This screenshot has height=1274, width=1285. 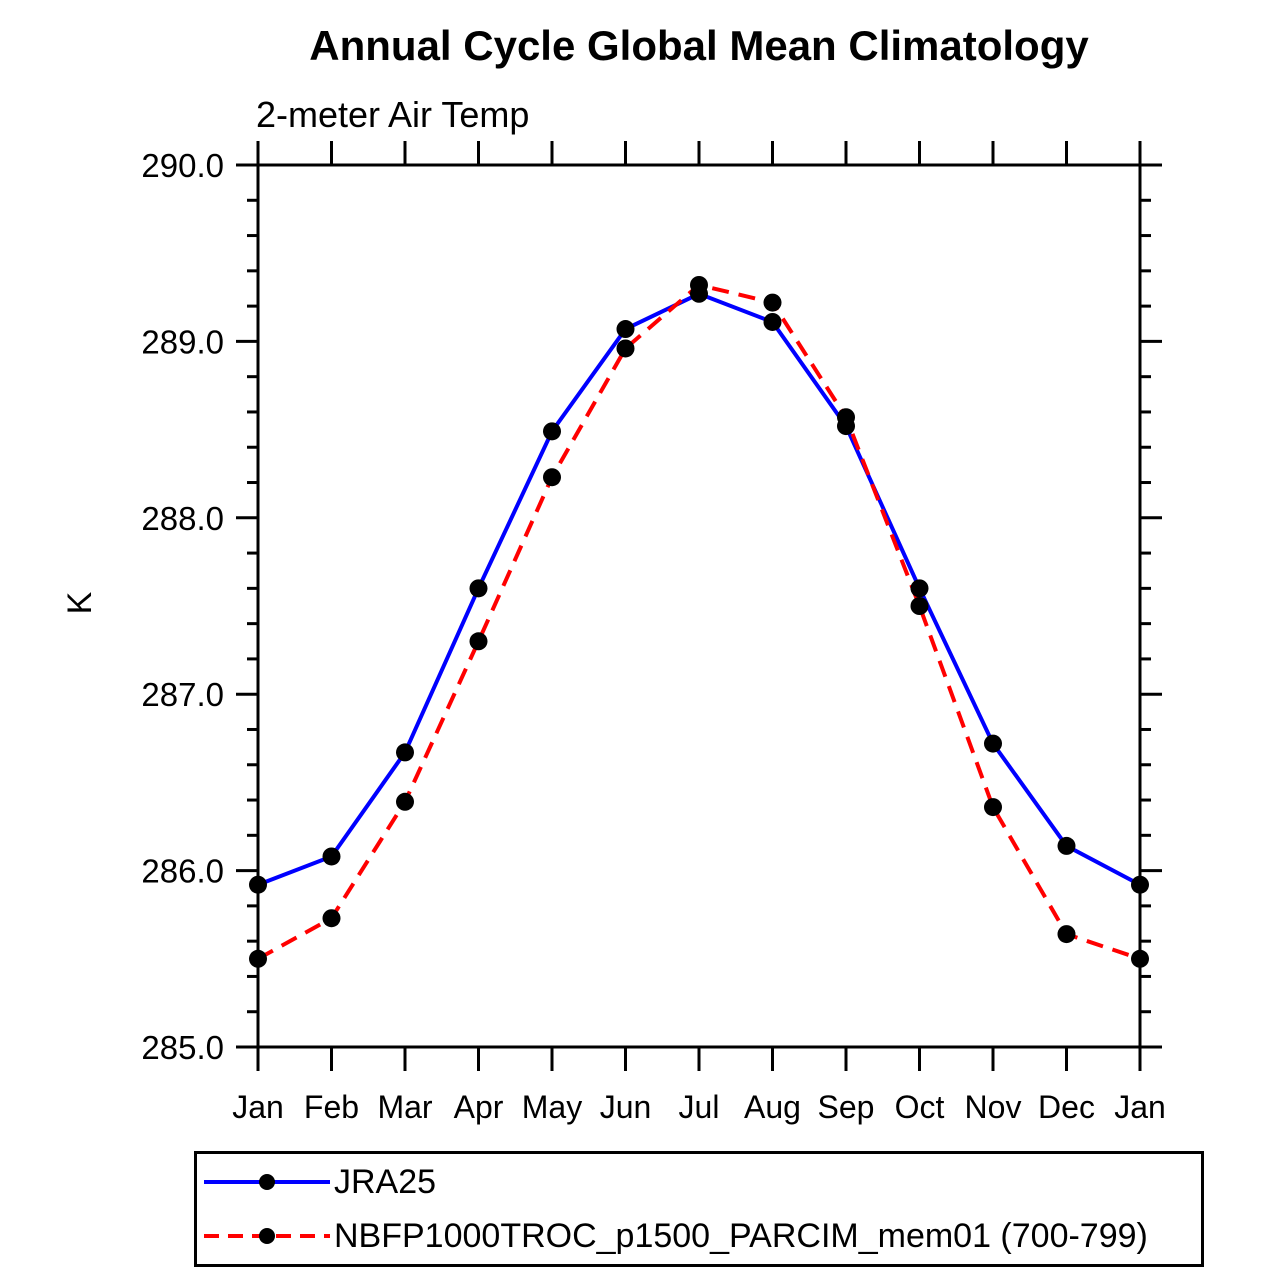 I want to click on chart-subtitle: 2-meter Air Temp, so click(x=393, y=114).